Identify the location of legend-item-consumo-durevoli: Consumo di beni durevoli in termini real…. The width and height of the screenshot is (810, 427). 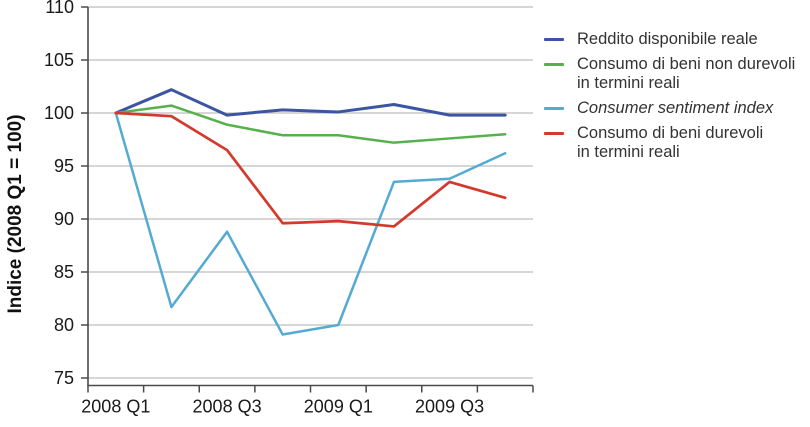
(674, 143).